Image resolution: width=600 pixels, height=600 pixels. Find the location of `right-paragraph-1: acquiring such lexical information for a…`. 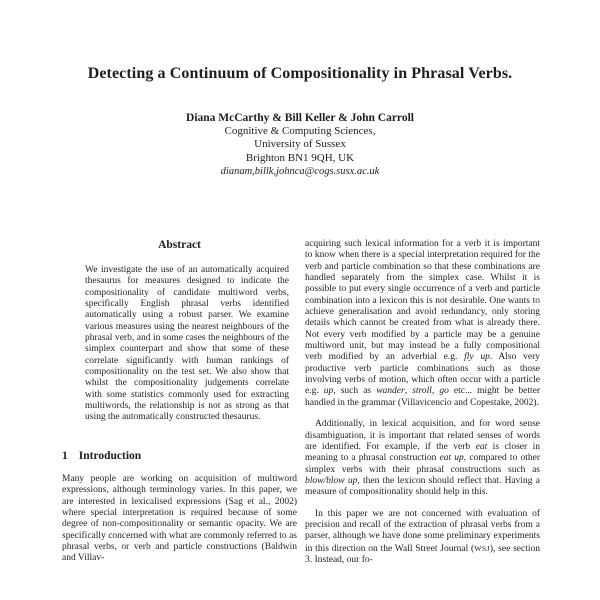

right-paragraph-1: acquiring such lexical information for a… is located at coordinates (423, 323).